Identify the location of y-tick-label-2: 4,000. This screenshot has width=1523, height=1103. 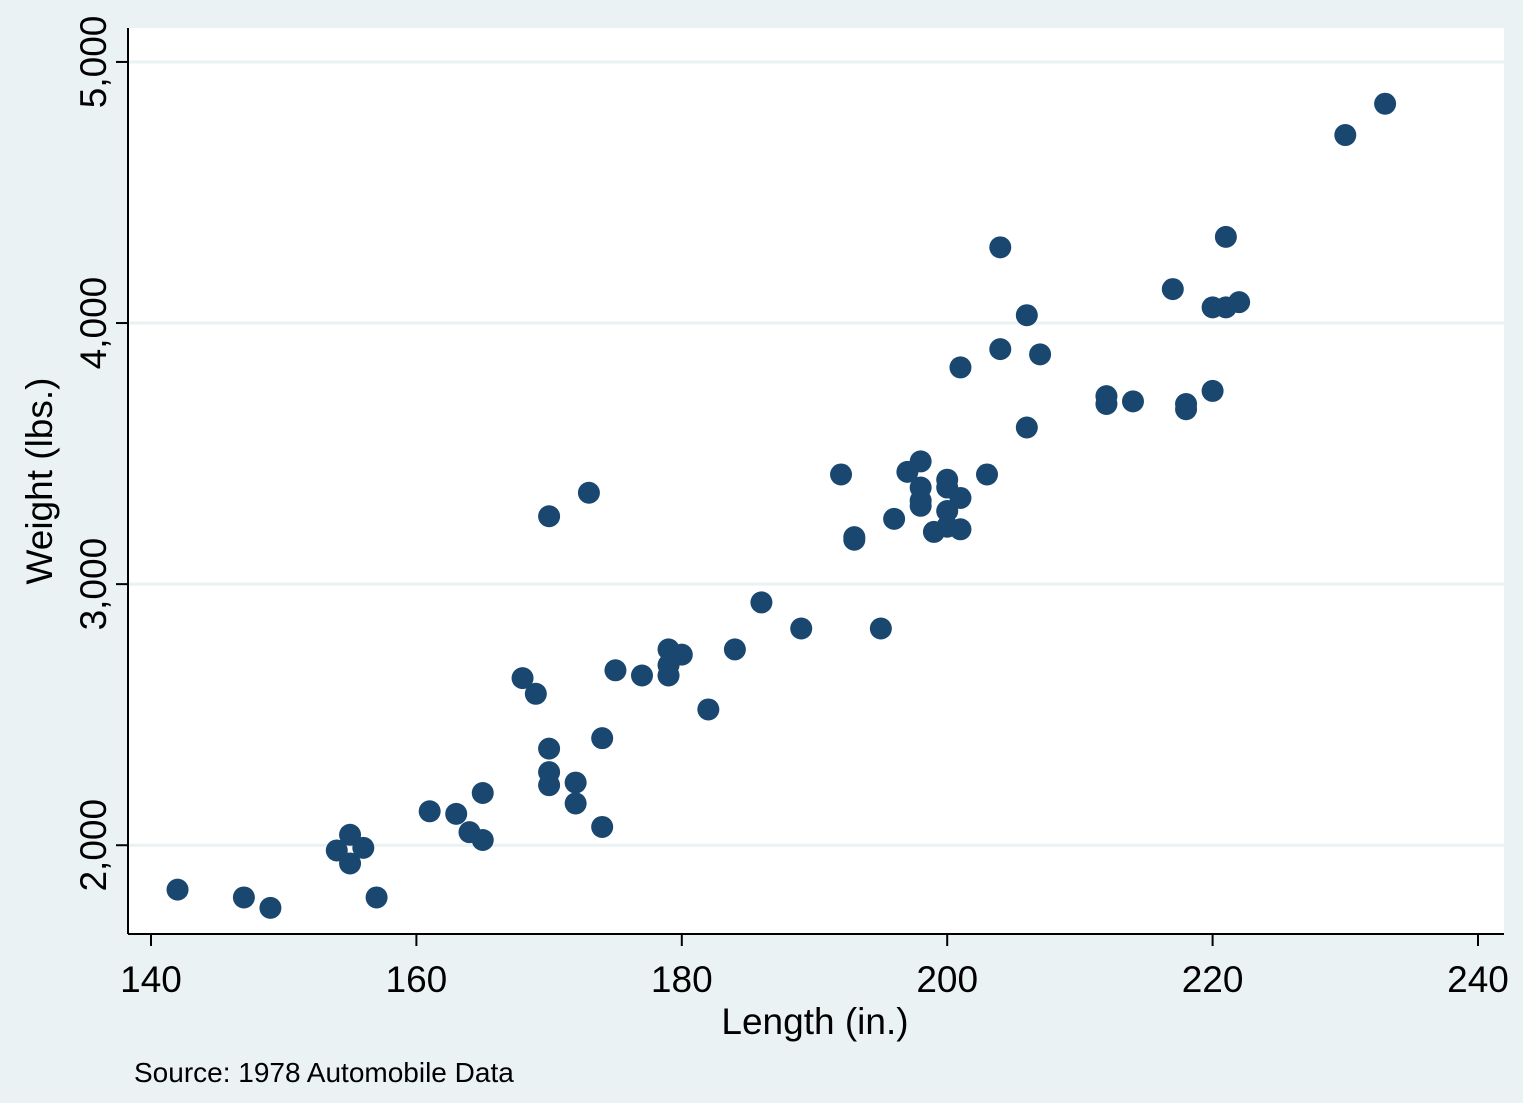
(93, 323).